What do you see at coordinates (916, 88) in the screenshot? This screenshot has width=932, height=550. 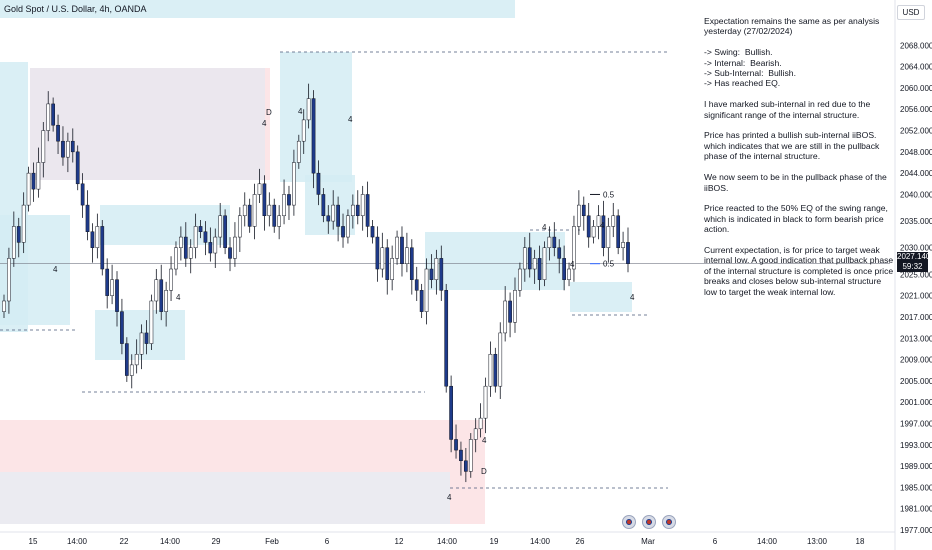 I see `price-tick-label: 2060.000` at bounding box center [916, 88].